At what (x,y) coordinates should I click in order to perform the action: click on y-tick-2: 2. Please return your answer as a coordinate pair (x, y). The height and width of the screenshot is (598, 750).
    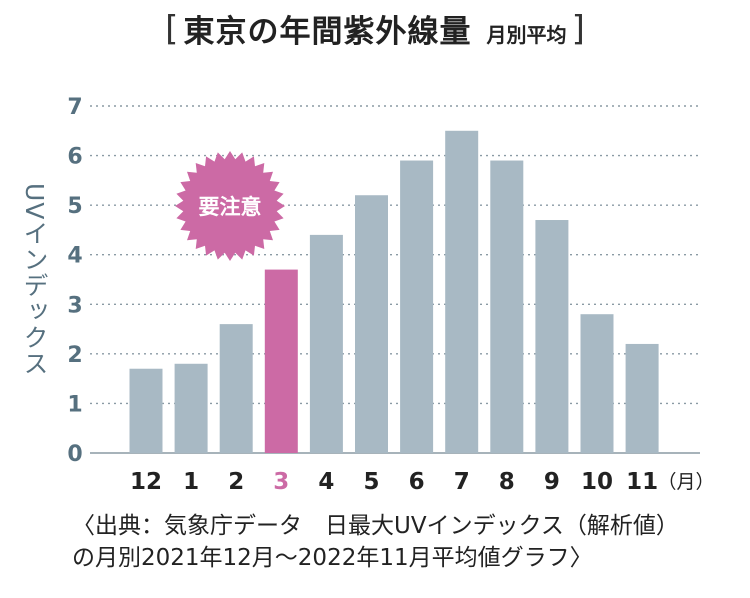
    Looking at the image, I should click on (74, 355).